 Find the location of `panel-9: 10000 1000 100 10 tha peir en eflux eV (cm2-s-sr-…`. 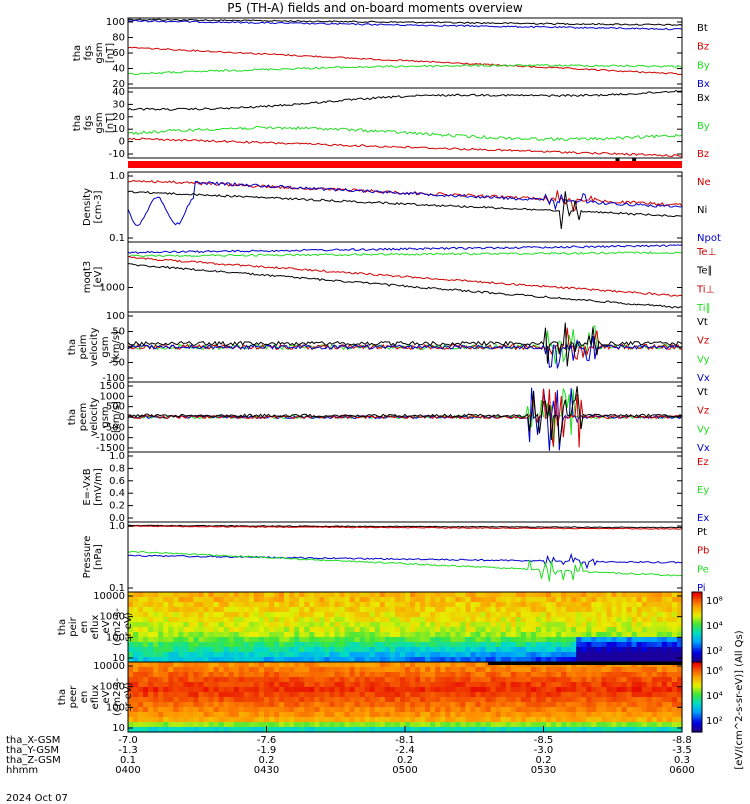

panel-9: 10000 1000 100 10 tha peir en eflux eV (cm2-s-sr-… is located at coordinates (370, 627).